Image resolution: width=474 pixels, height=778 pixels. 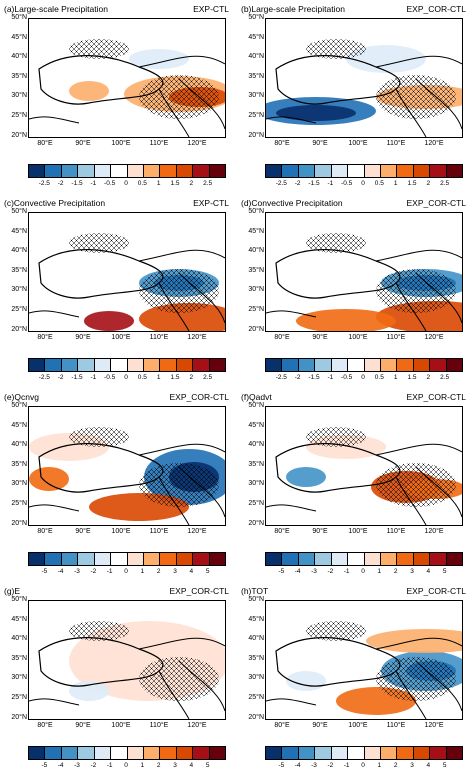 I want to click on panel-title: (h)TOT, so click(x=255, y=591).